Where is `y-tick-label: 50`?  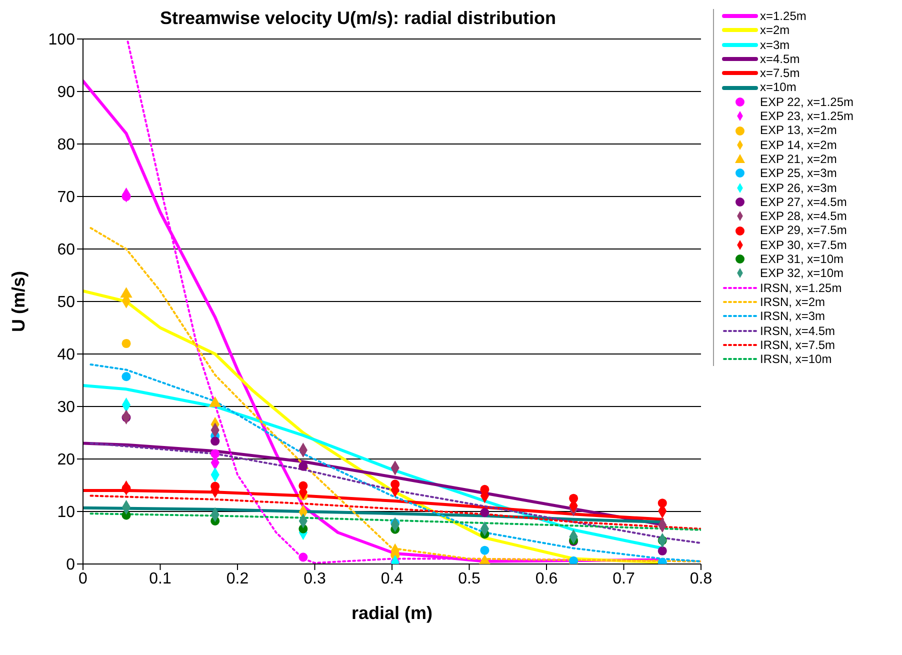
y-tick-label: 50 is located at coordinates (66, 303).